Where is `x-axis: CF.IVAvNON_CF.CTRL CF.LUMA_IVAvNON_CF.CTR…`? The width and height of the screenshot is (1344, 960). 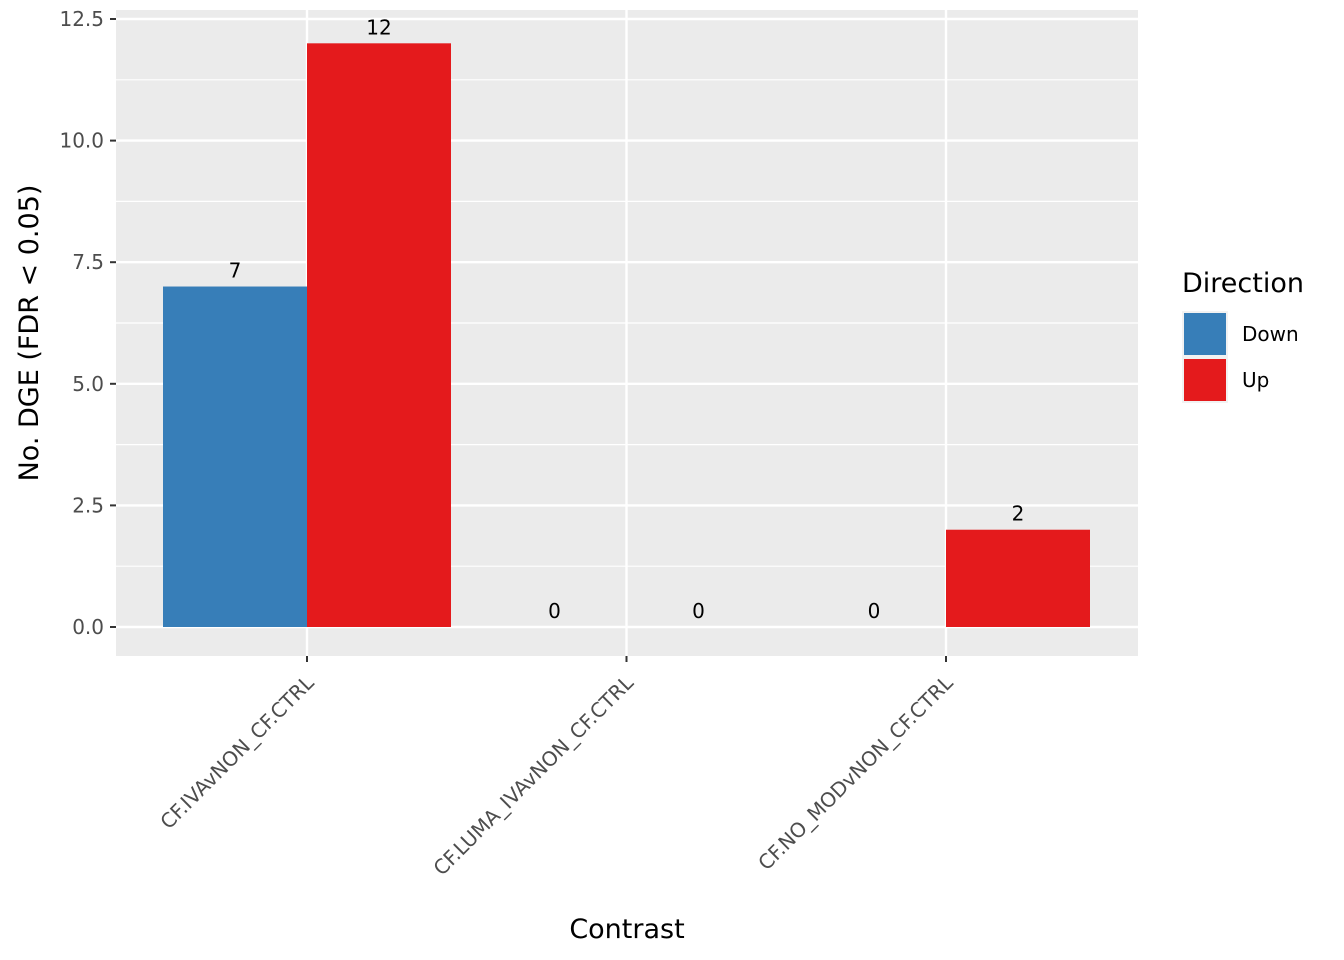
x-axis: CF.IVAvNON_CF.CTRL CF.LUMA_IVAvNON_CF.CTR… is located at coordinates (556, 768).